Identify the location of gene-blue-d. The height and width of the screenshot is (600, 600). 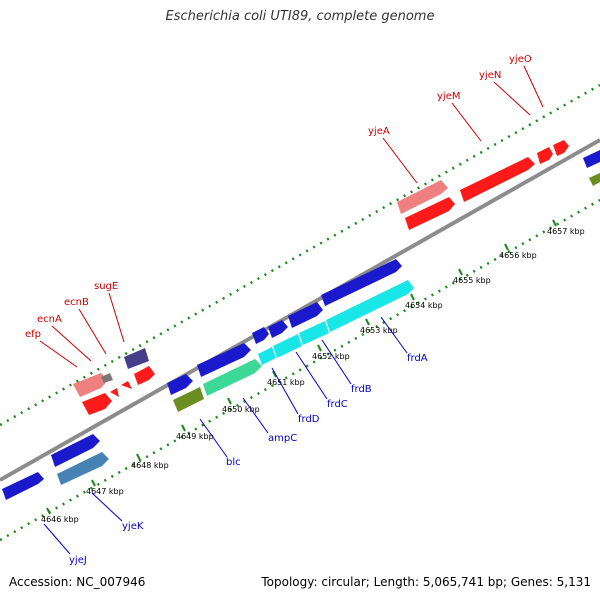
(278, 329).